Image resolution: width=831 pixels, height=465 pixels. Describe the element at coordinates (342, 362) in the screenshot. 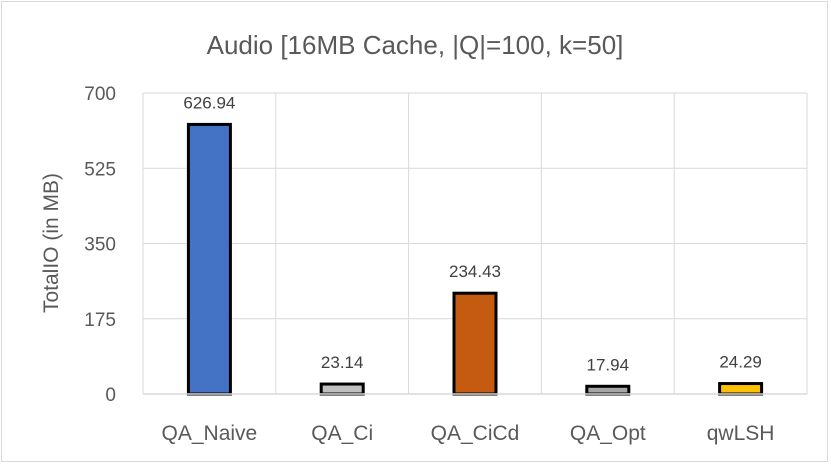

I see `data-label: 23.14` at that location.